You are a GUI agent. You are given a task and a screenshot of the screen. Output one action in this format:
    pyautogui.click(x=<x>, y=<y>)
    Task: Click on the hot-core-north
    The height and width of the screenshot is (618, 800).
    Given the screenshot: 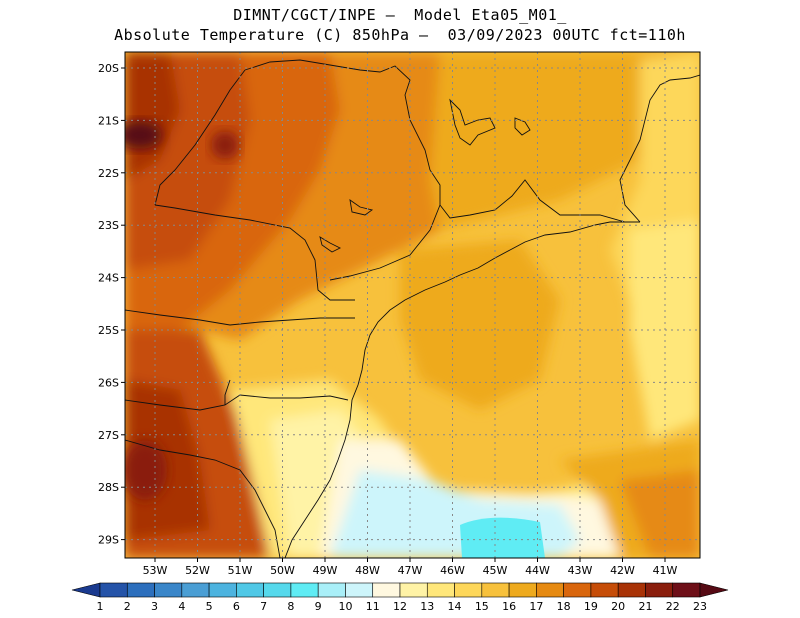 What is the action you would take?
    pyautogui.click(x=143, y=135)
    